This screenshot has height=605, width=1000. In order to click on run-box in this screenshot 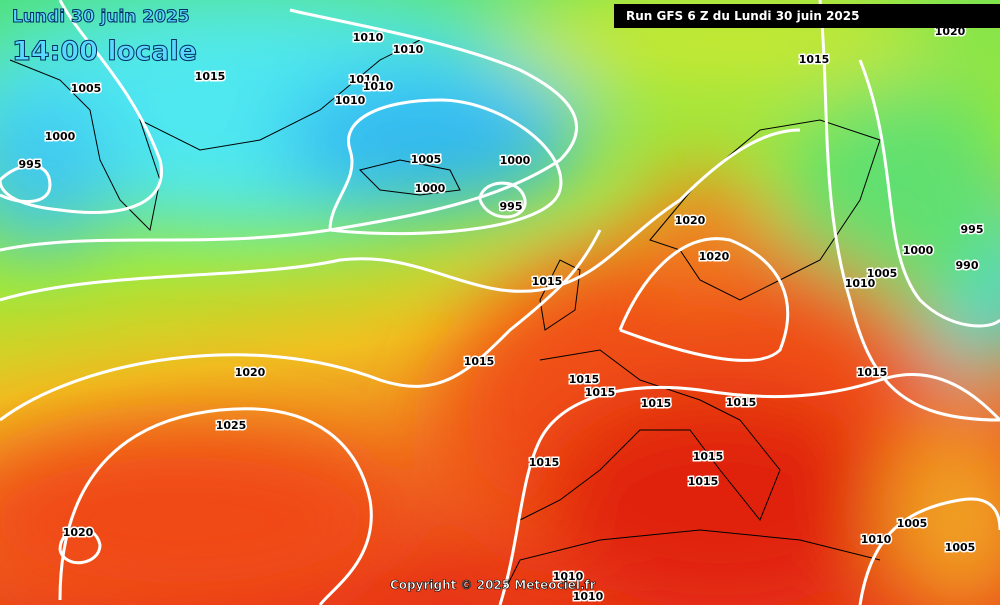, I will do `click(807, 16)`.